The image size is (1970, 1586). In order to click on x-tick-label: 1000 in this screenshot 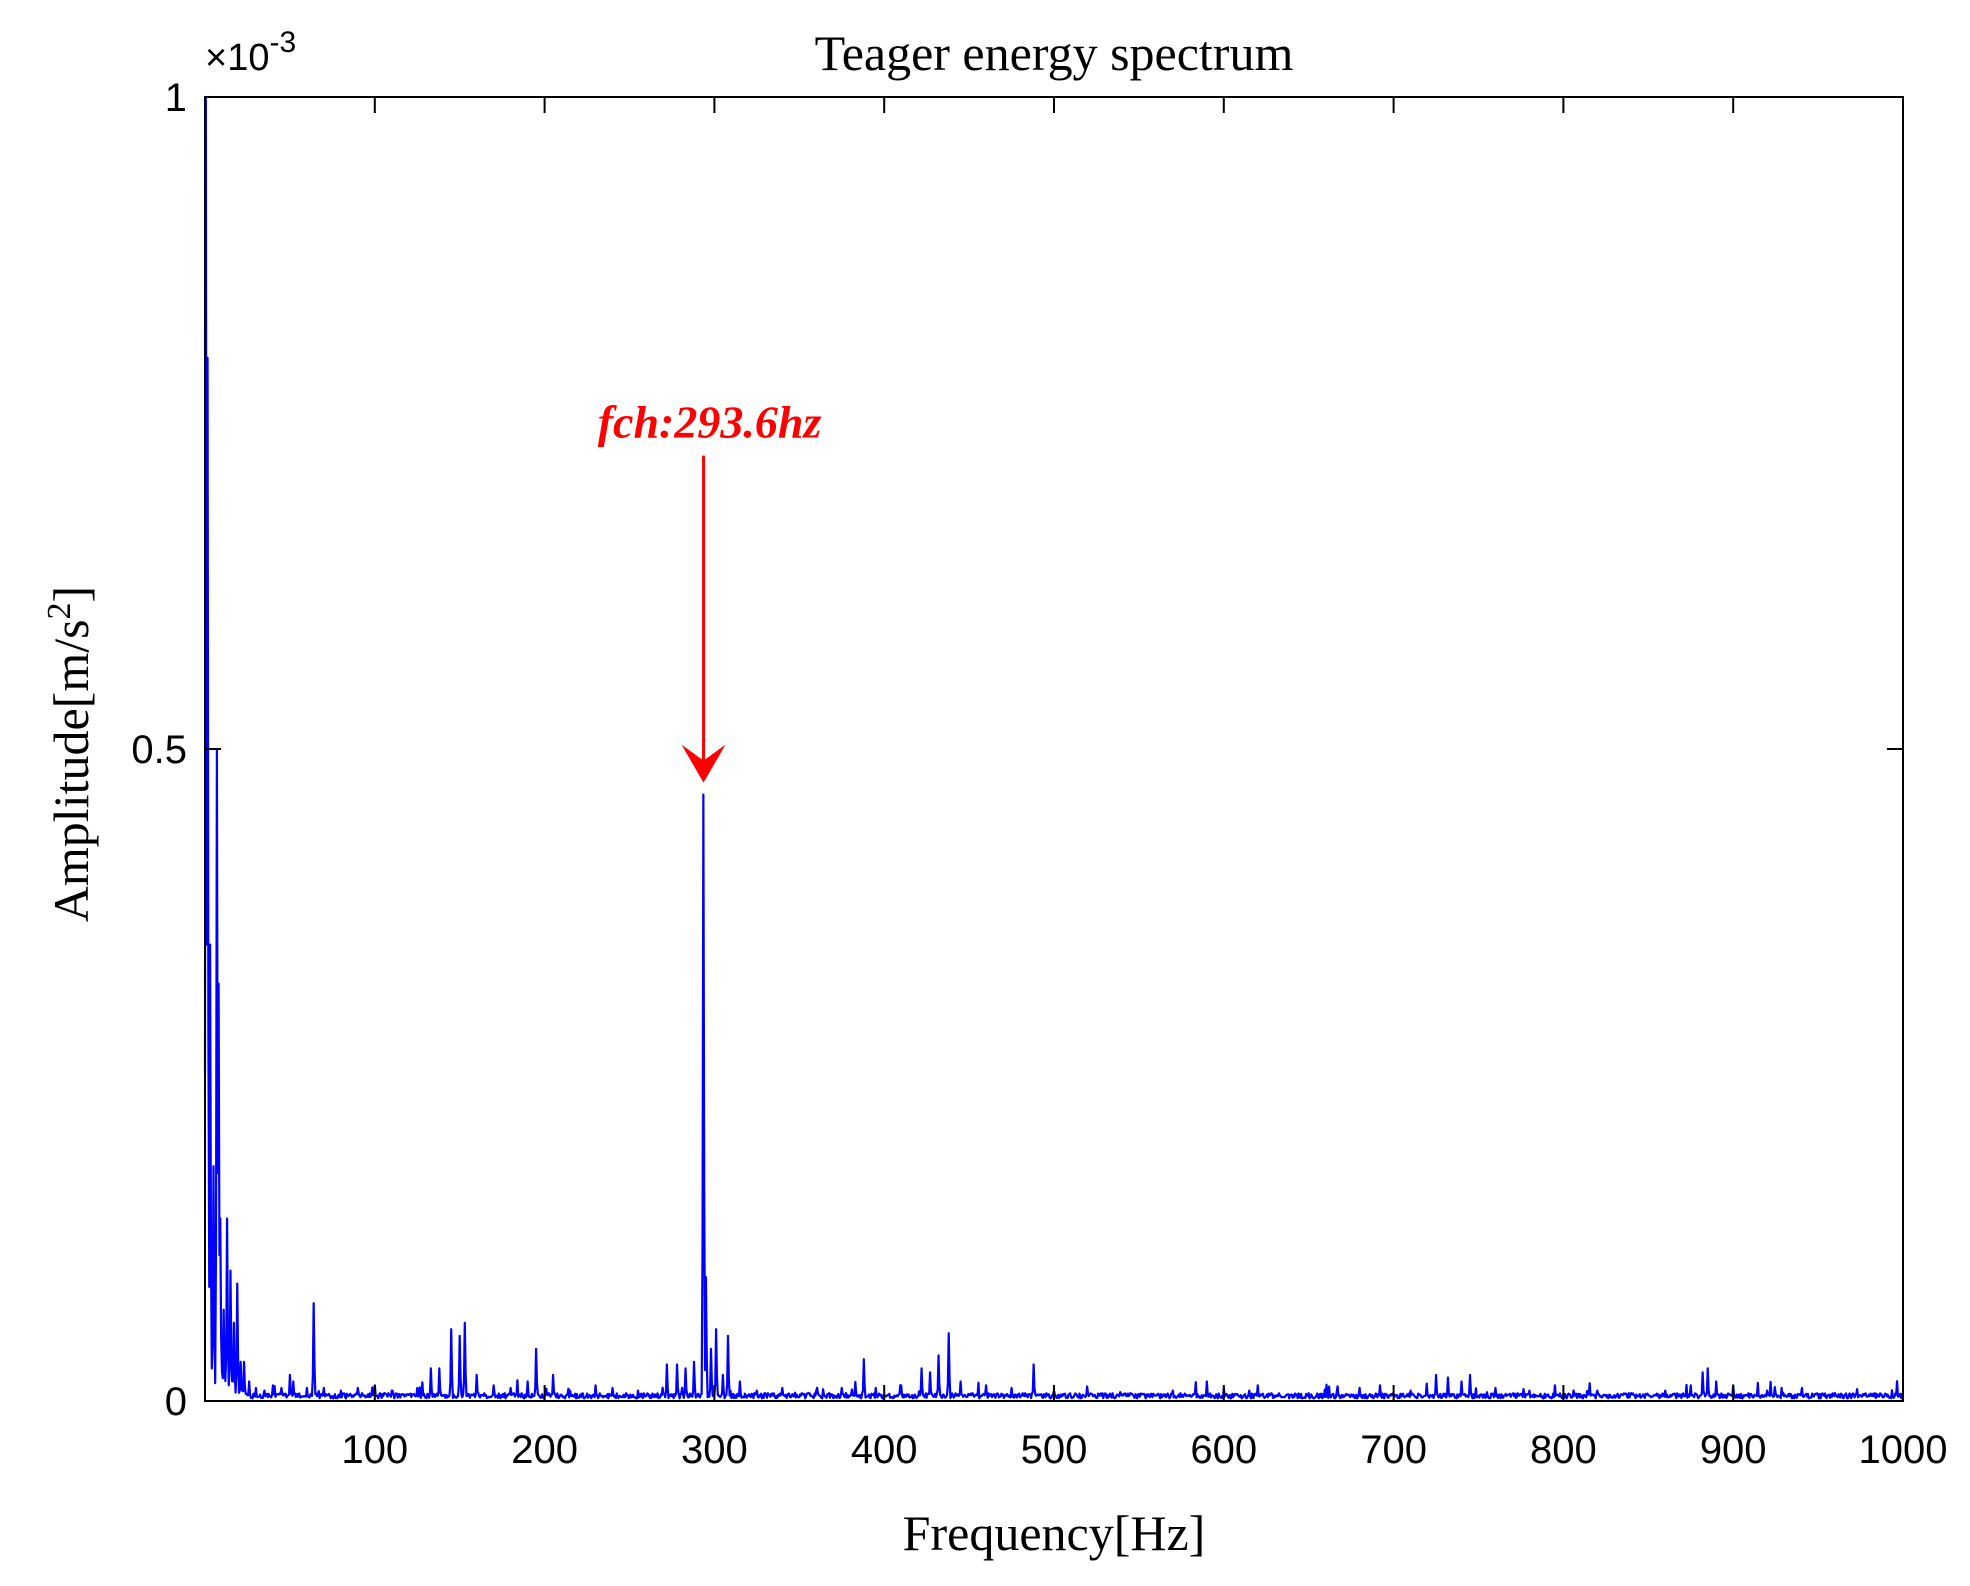, I will do `click(1903, 1450)`.